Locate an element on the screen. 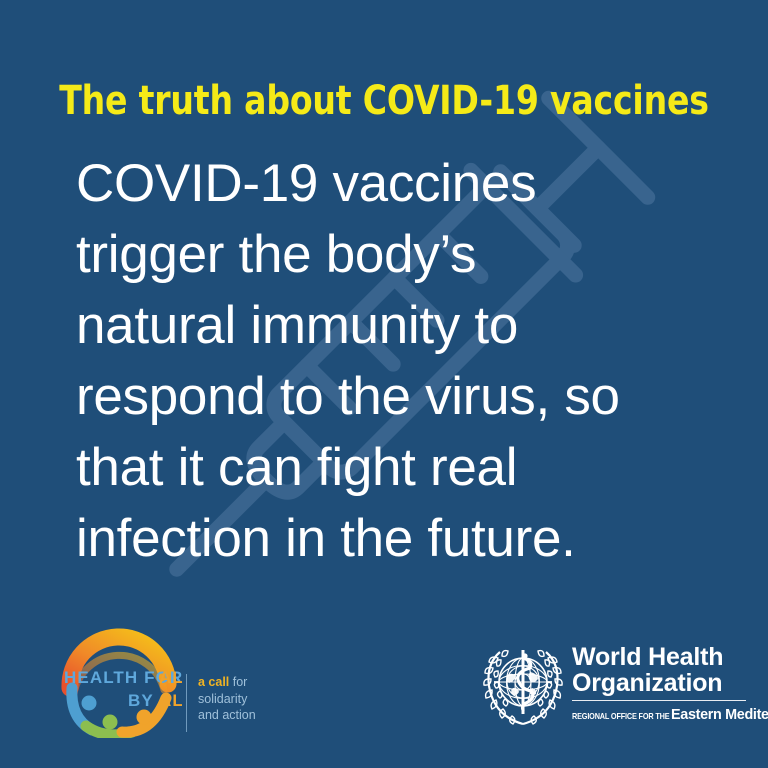 Image resolution: width=768 pixels, height=768 pixels. logo-divider is located at coordinates (186, 703).